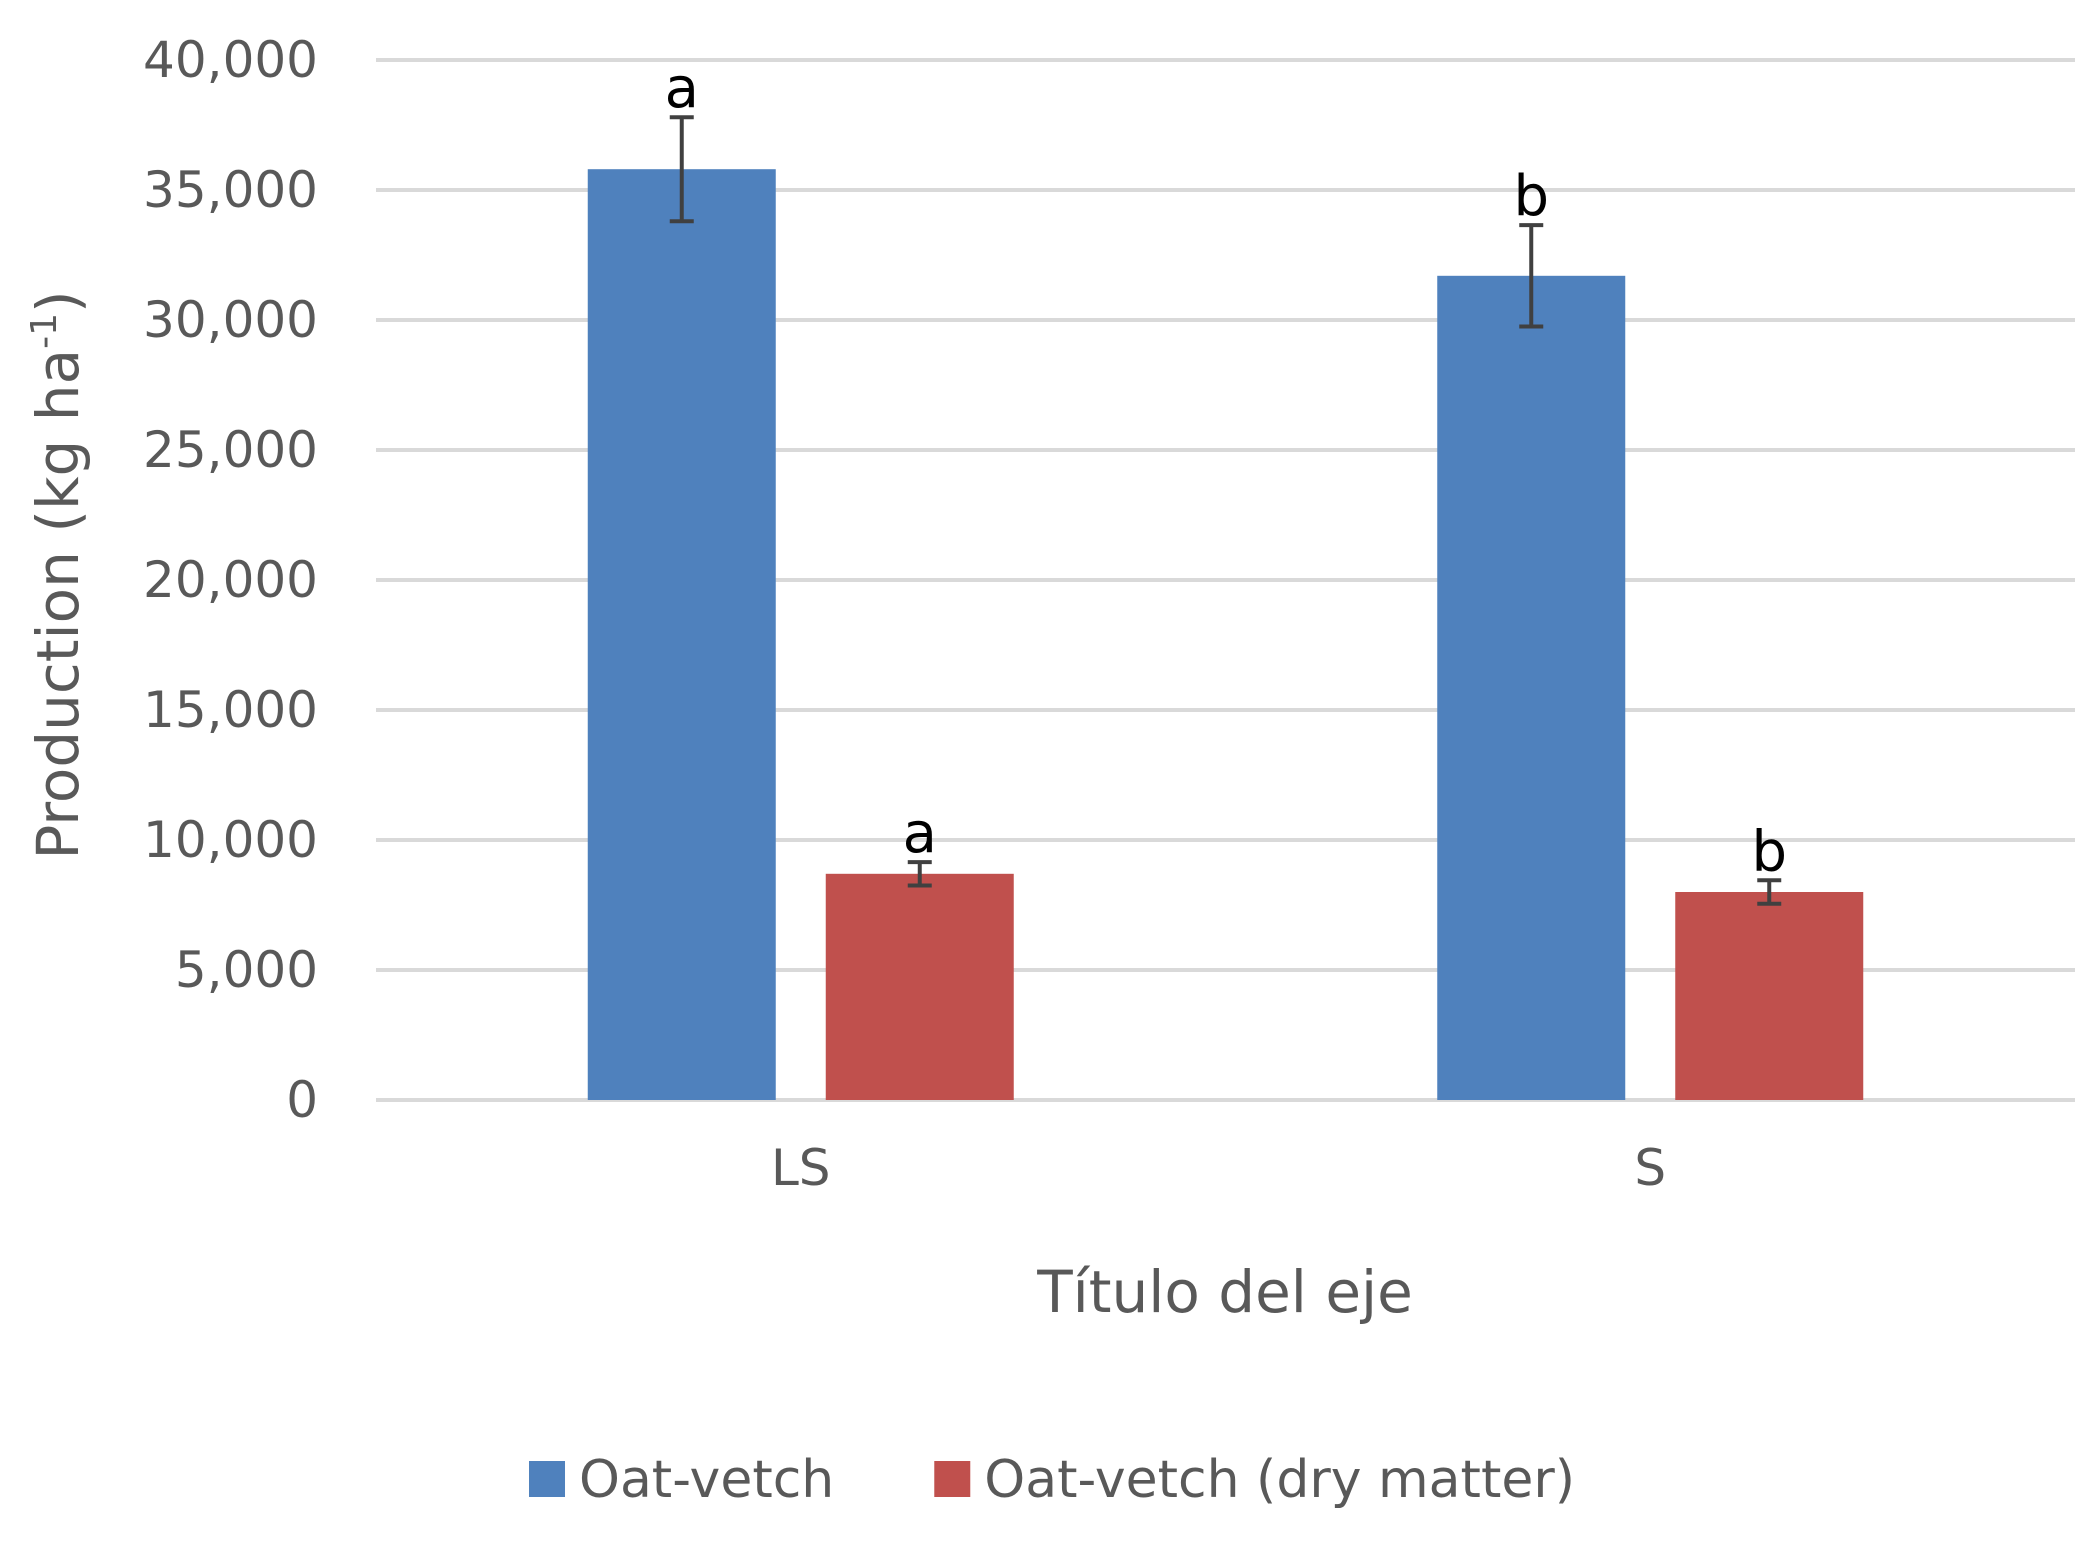 The width and height of the screenshot is (2099, 1550). Describe the element at coordinates (230, 190) in the screenshot. I see `y-tick-label: 35,000` at that location.